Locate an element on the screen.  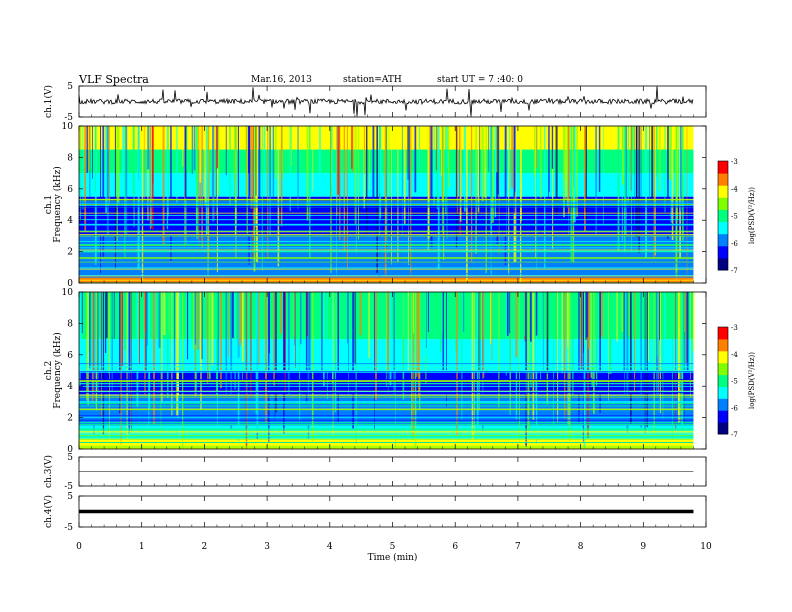
y-tick-label: 8 is located at coordinates (70, 324).